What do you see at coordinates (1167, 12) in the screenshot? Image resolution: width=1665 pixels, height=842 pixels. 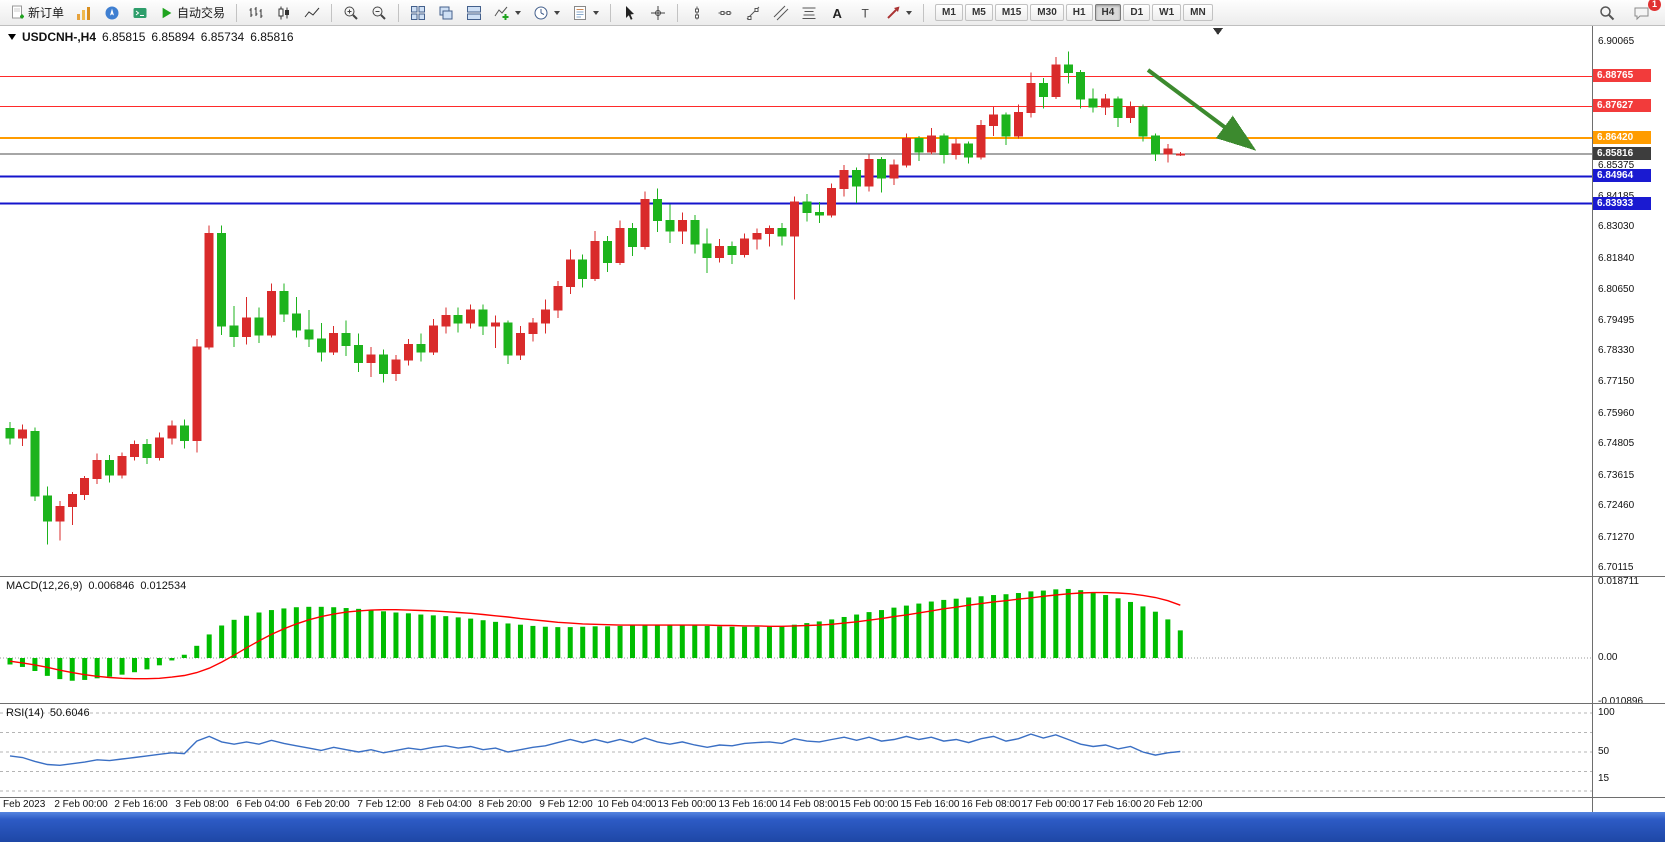 I see `timeframe-w1-button: W1` at bounding box center [1167, 12].